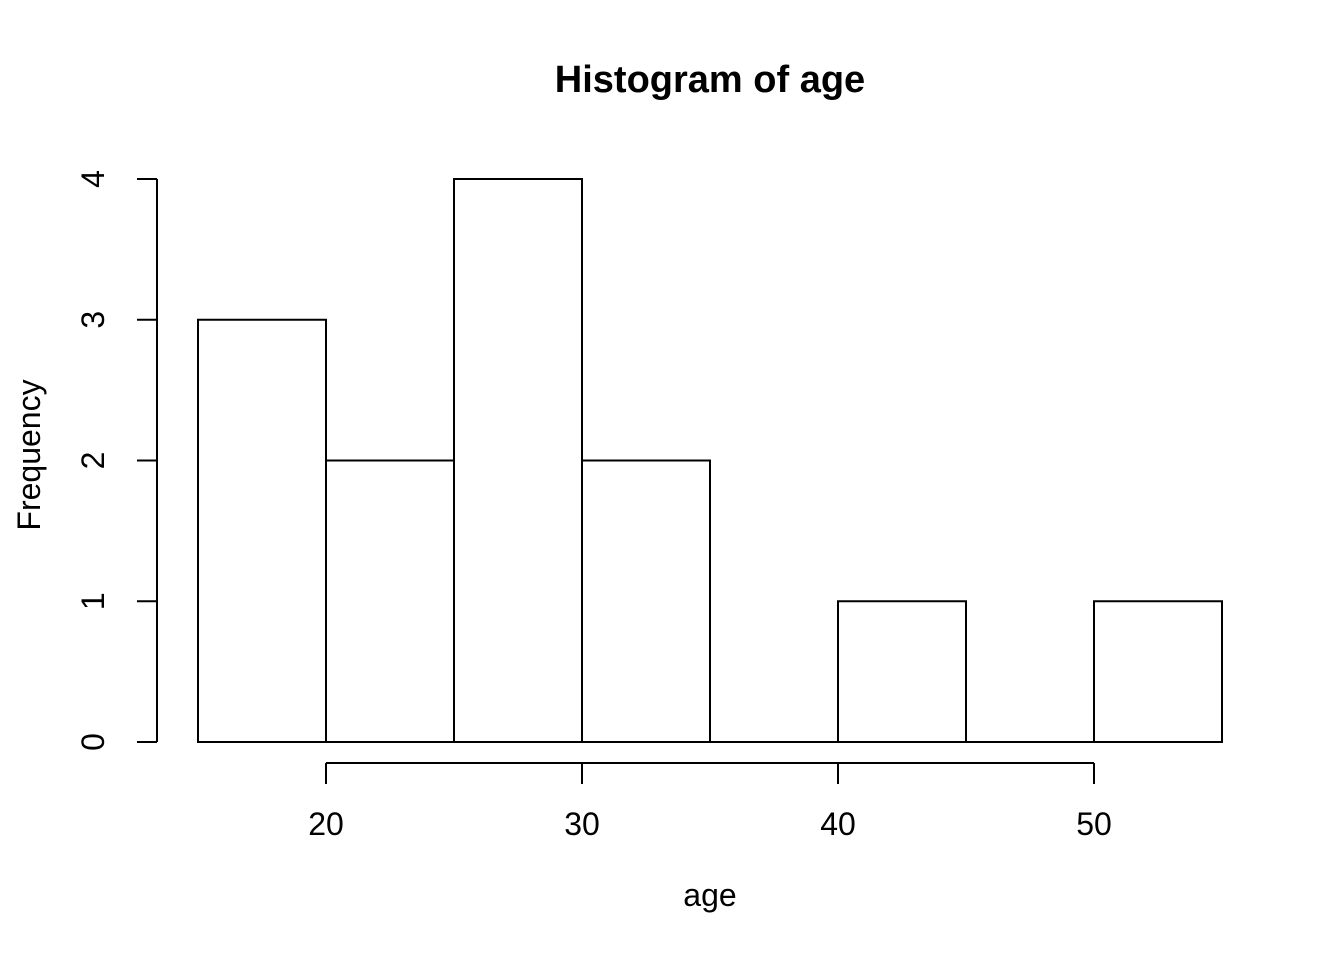 The image size is (1344, 960). What do you see at coordinates (709, 895) in the screenshot?
I see `x-axis-label: age` at bounding box center [709, 895].